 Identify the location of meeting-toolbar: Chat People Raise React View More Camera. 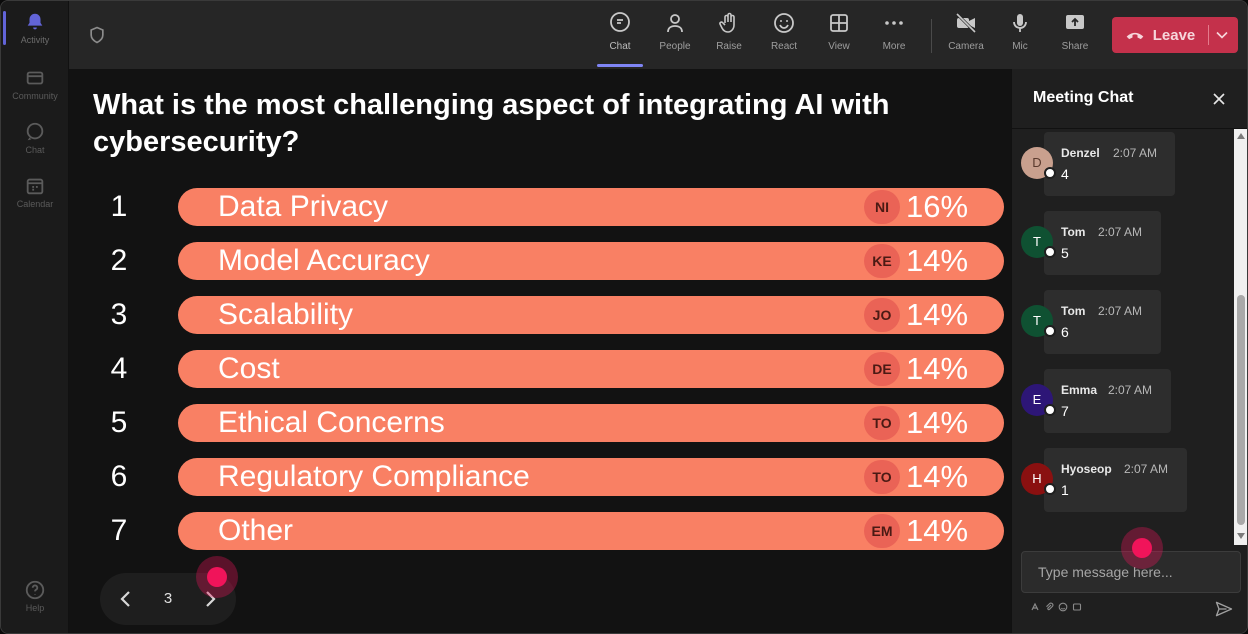
(658, 35).